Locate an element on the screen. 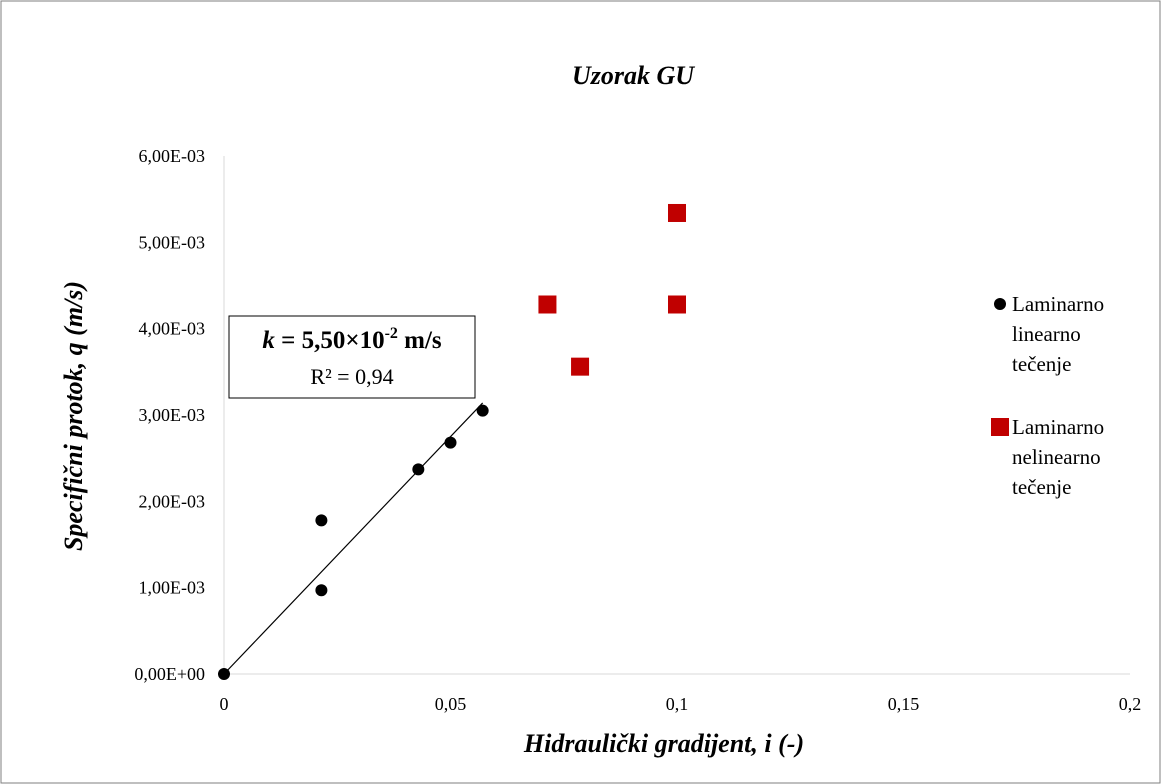 The width and height of the screenshot is (1161, 784). annotation-k-line: k = 5,50×10-2 m/s is located at coordinates (352, 339).